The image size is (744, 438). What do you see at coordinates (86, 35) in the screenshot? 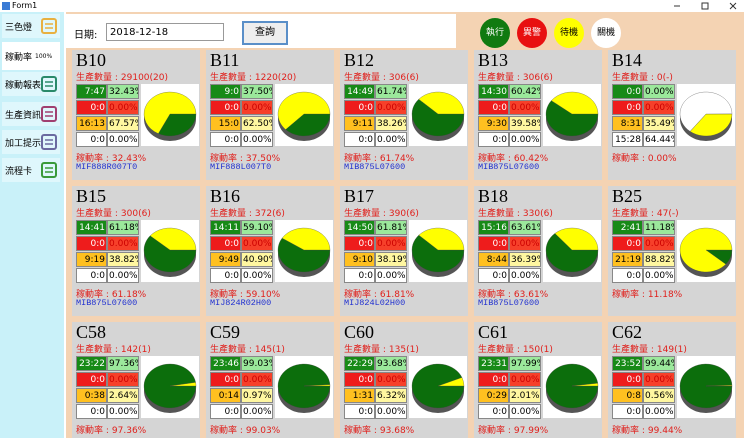
I see `date-label: 日期:` at bounding box center [86, 35].